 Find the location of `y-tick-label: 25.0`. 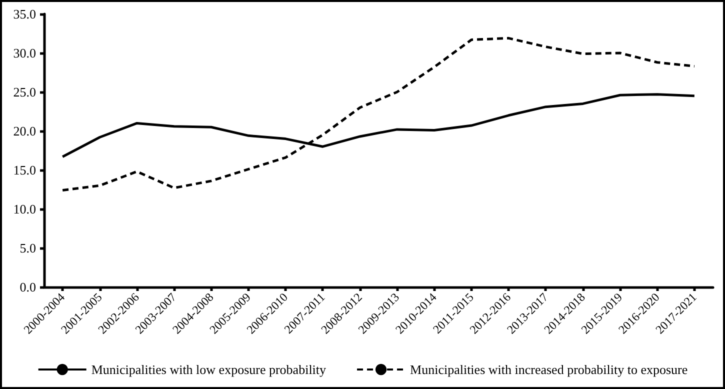

y-tick-label: 25.0 is located at coordinates (24, 92).